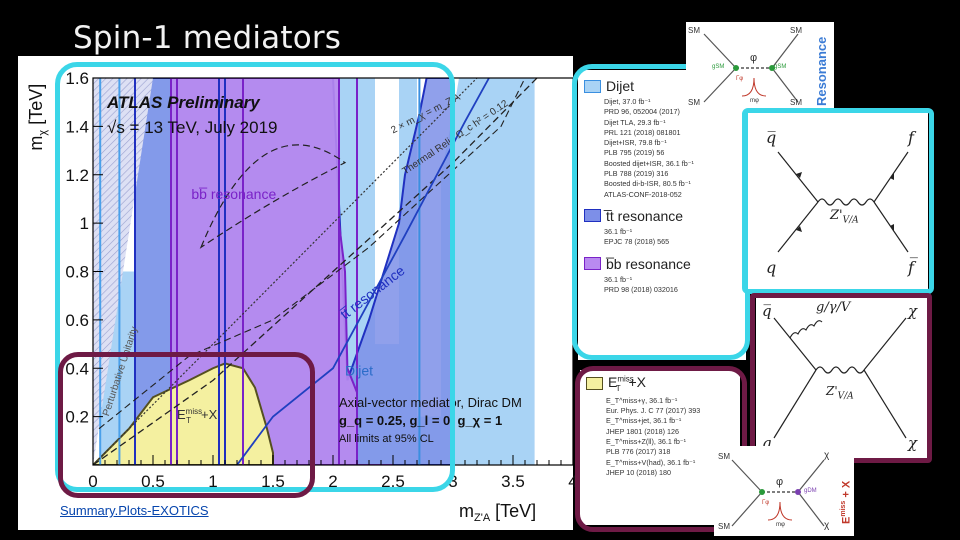  I want to click on expected-contour, so click(273, 196).